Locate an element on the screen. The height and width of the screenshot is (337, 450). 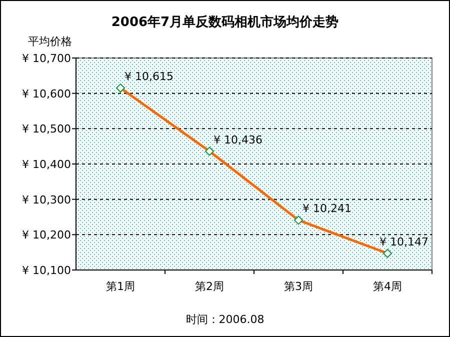
x-tick-label: 第4周 is located at coordinates (387, 286).